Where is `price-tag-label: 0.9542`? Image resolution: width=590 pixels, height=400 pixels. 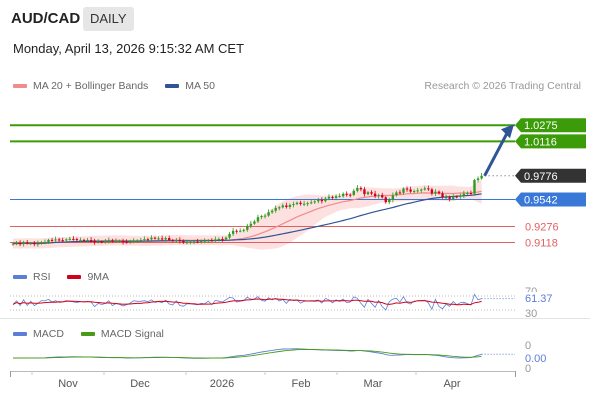
price-tag-label: 0.9542 is located at coordinates (541, 201).